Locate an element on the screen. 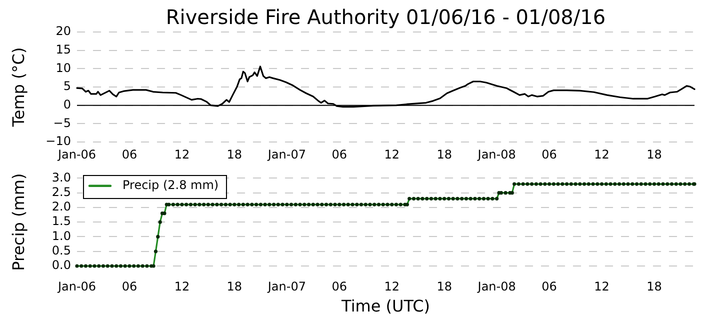 The height and width of the screenshot is (328, 705). y-axis-title: Temp (°C) is located at coordinates (18, 87).